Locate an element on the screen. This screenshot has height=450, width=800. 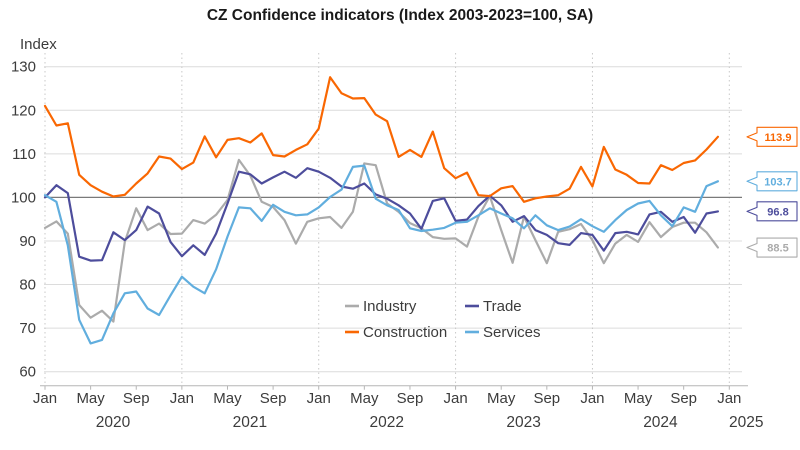
y-tick-label-130: 130 is located at coordinates (23, 67).